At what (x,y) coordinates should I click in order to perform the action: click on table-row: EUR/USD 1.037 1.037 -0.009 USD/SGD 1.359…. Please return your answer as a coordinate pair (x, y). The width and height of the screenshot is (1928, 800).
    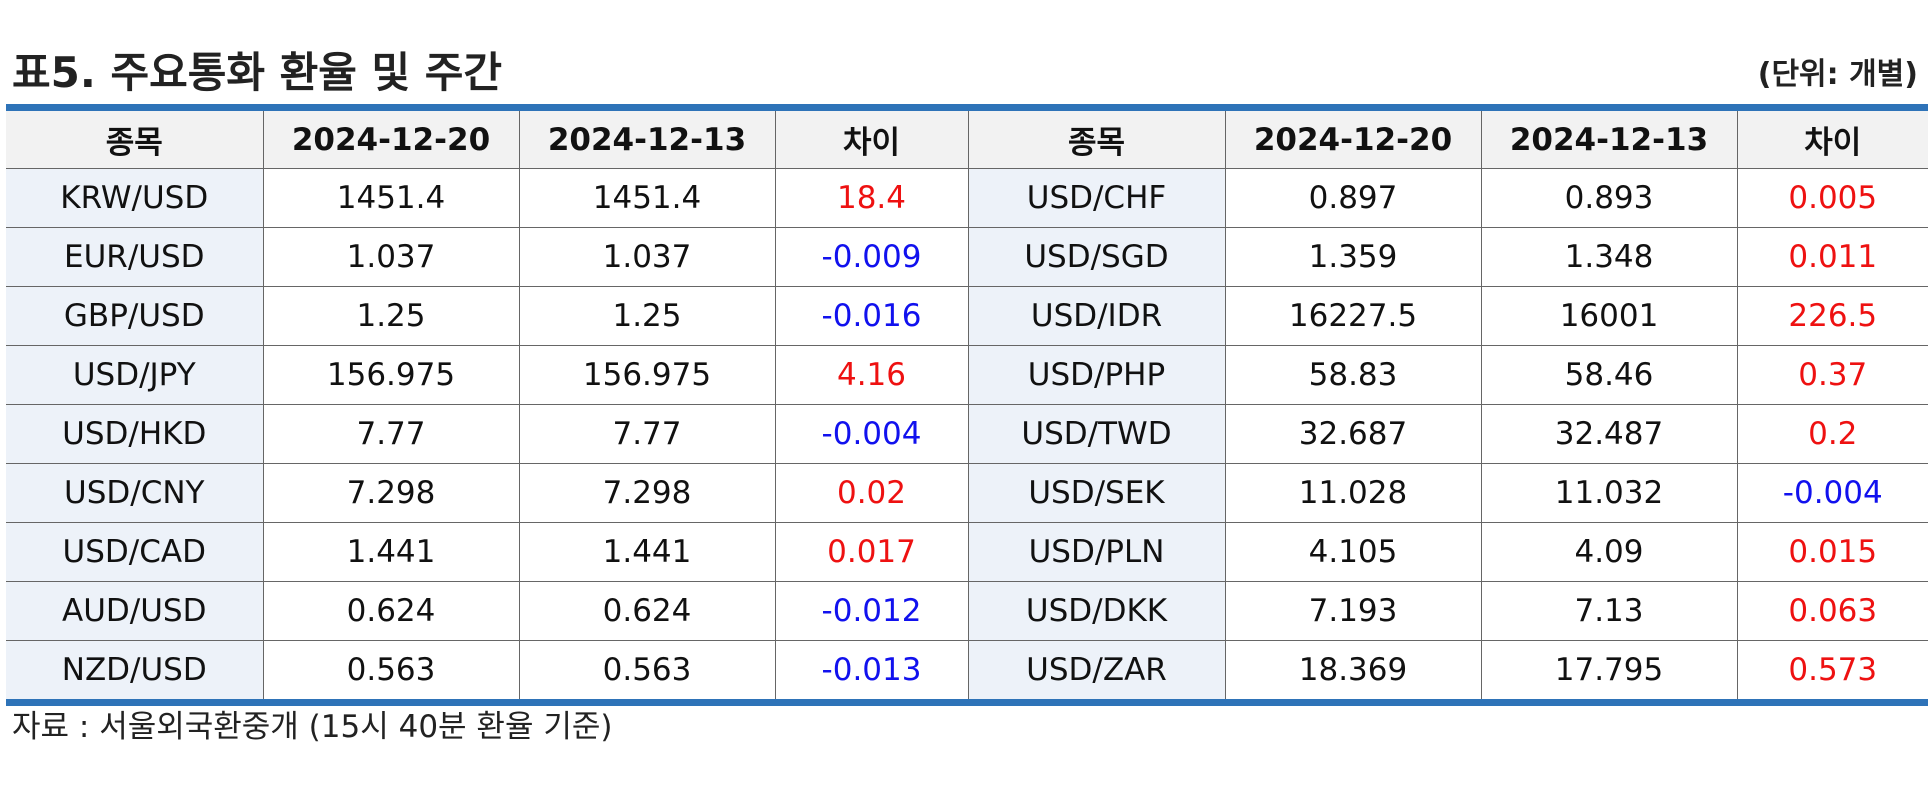
    Looking at the image, I should click on (967, 257).